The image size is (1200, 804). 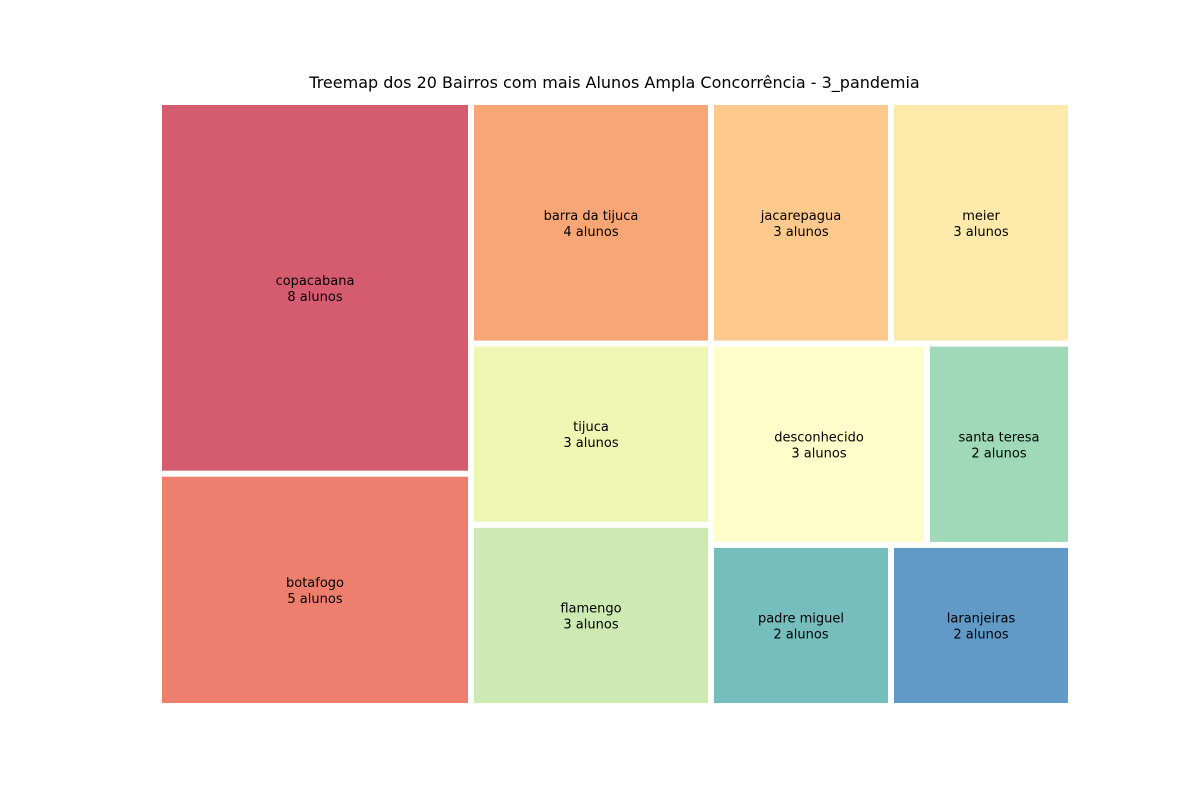 I want to click on tile-rect-flamengo, so click(x=591, y=615).